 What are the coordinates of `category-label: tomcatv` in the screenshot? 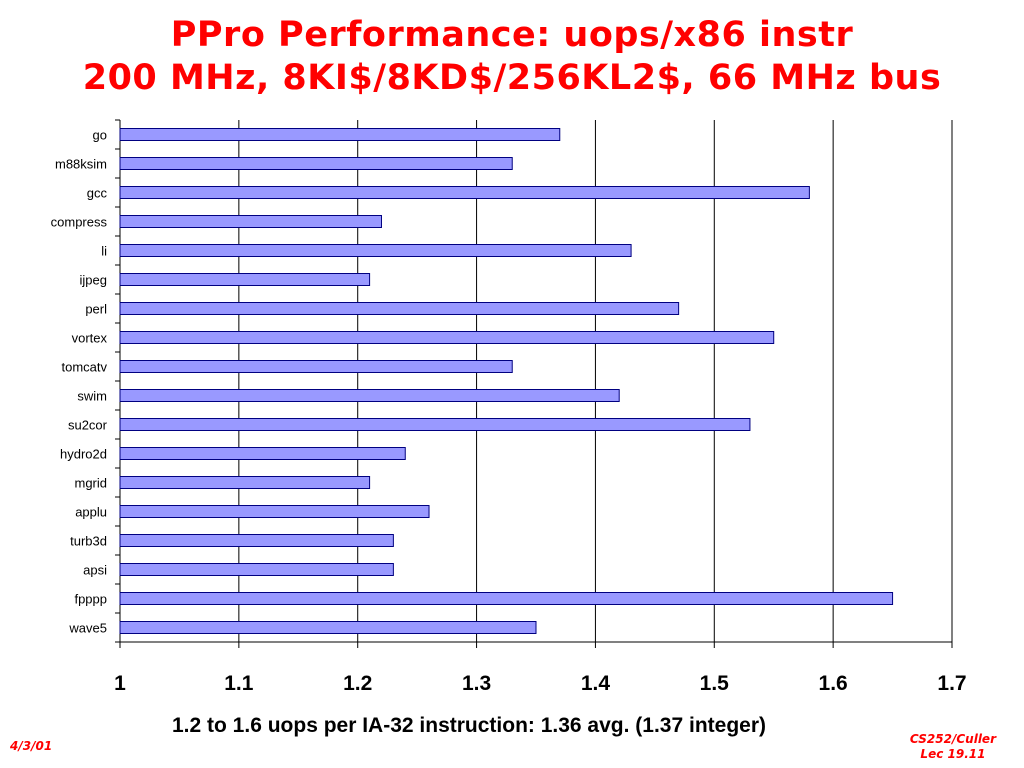 It's located at (84, 367).